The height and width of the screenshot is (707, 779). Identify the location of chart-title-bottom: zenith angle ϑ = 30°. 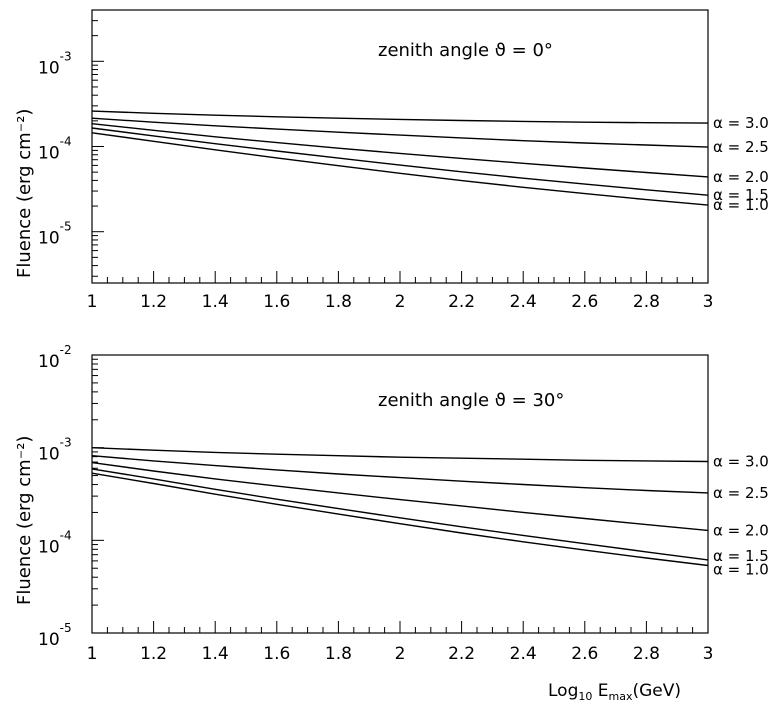
(471, 400).